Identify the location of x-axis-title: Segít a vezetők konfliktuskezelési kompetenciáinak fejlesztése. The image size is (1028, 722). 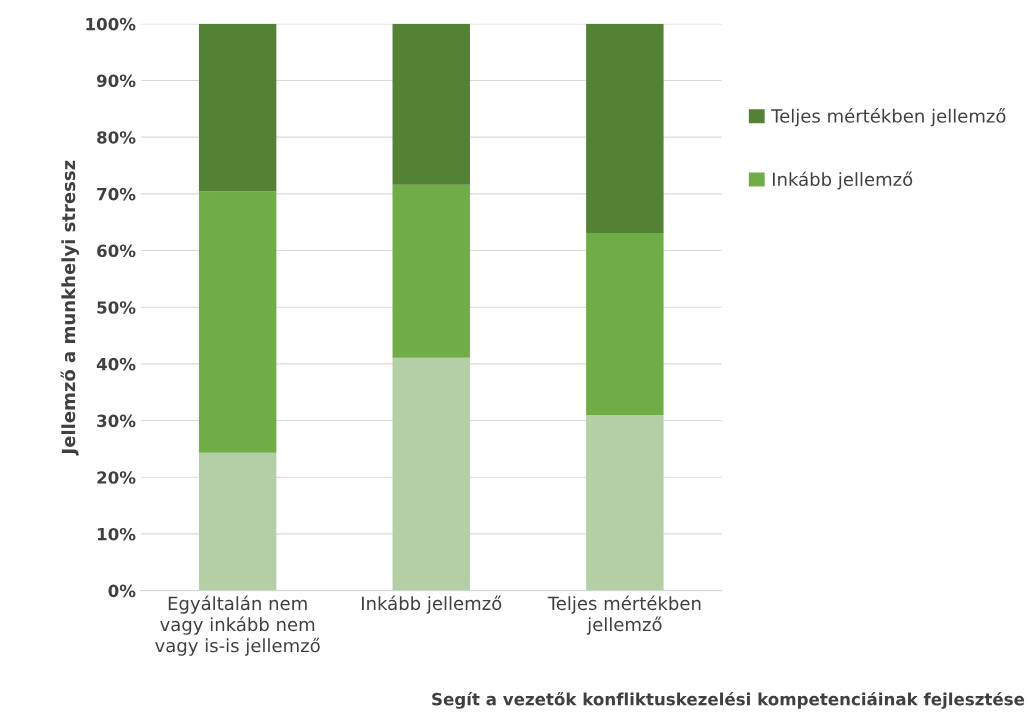
(728, 700).